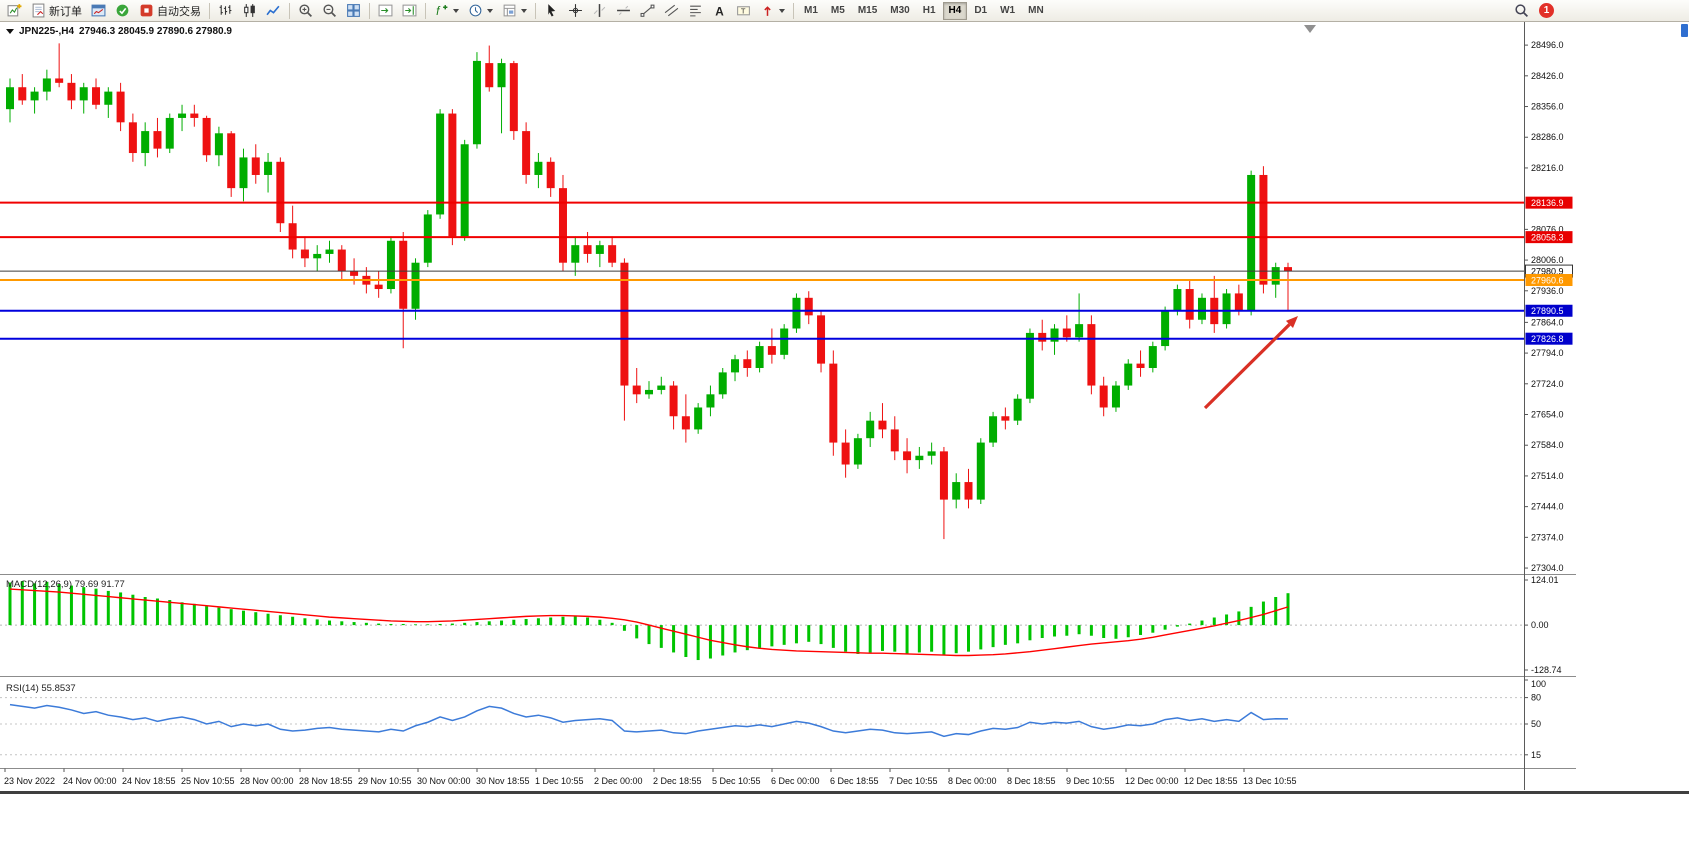  What do you see at coordinates (1547, 260) in the screenshot?
I see `svg-text: 28006.0` at bounding box center [1547, 260].